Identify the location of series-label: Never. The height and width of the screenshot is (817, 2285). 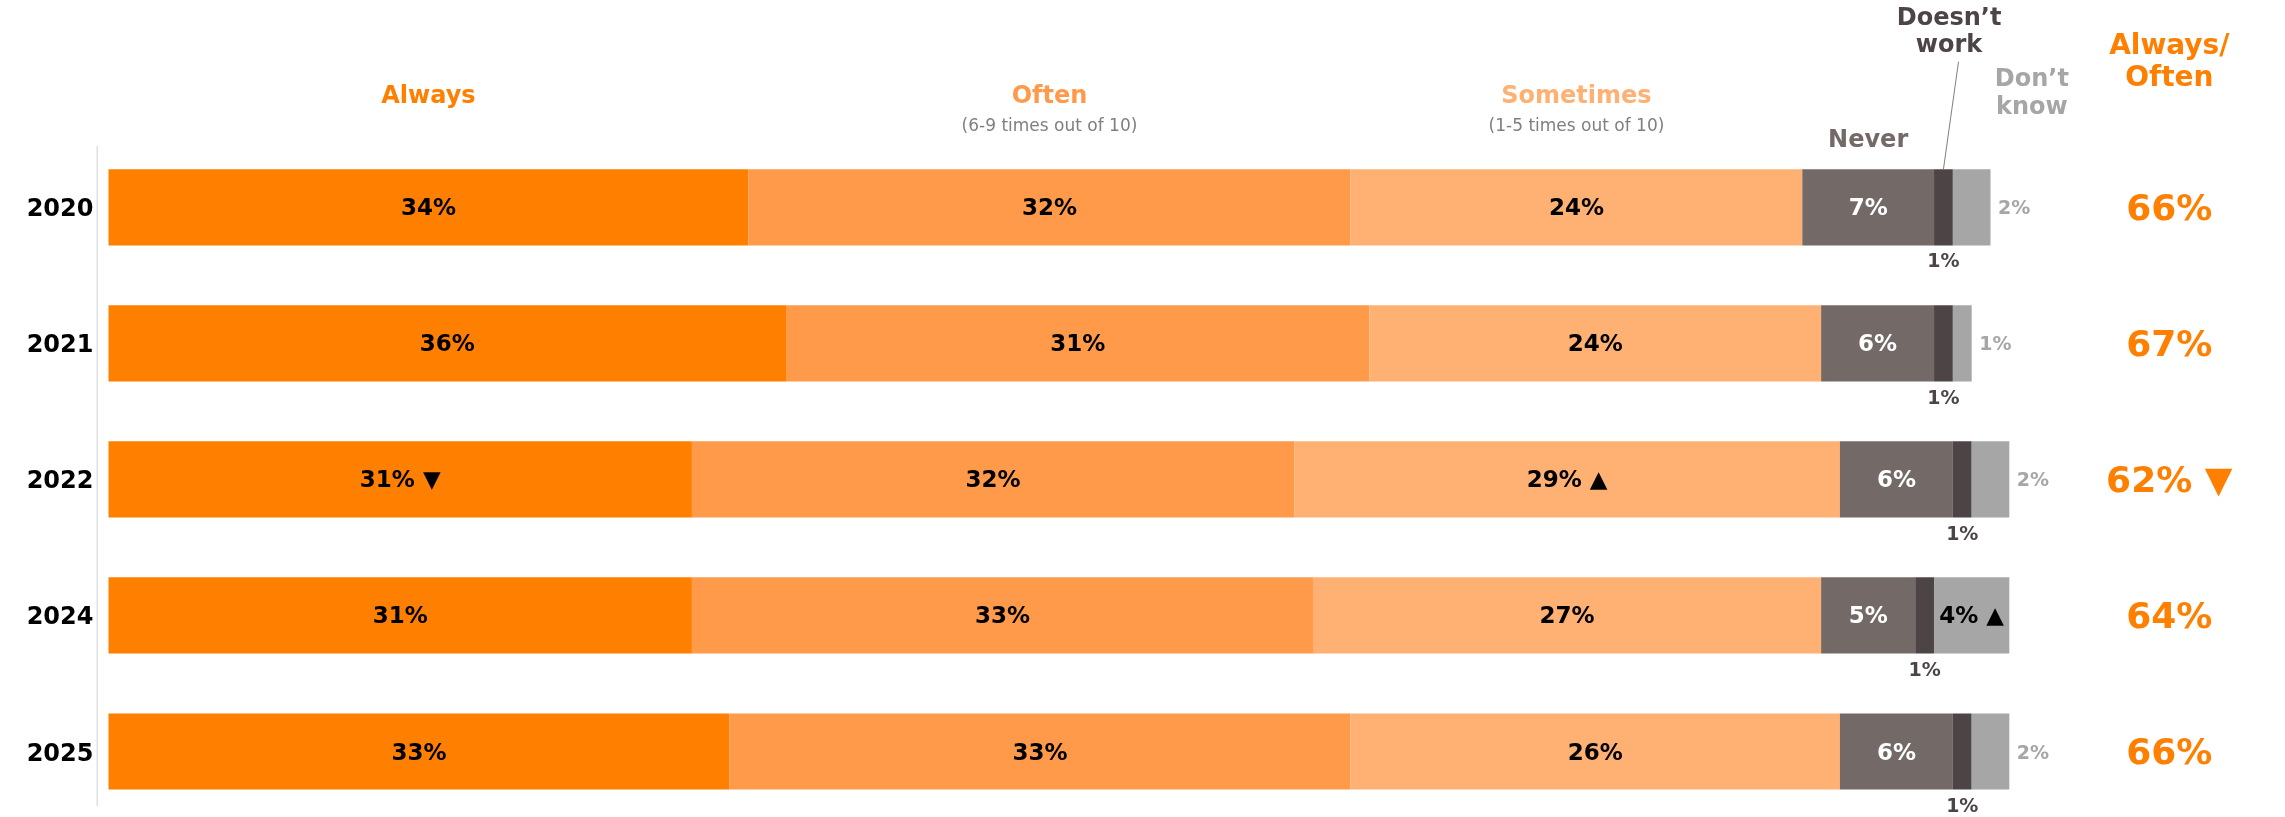
(1868, 138).